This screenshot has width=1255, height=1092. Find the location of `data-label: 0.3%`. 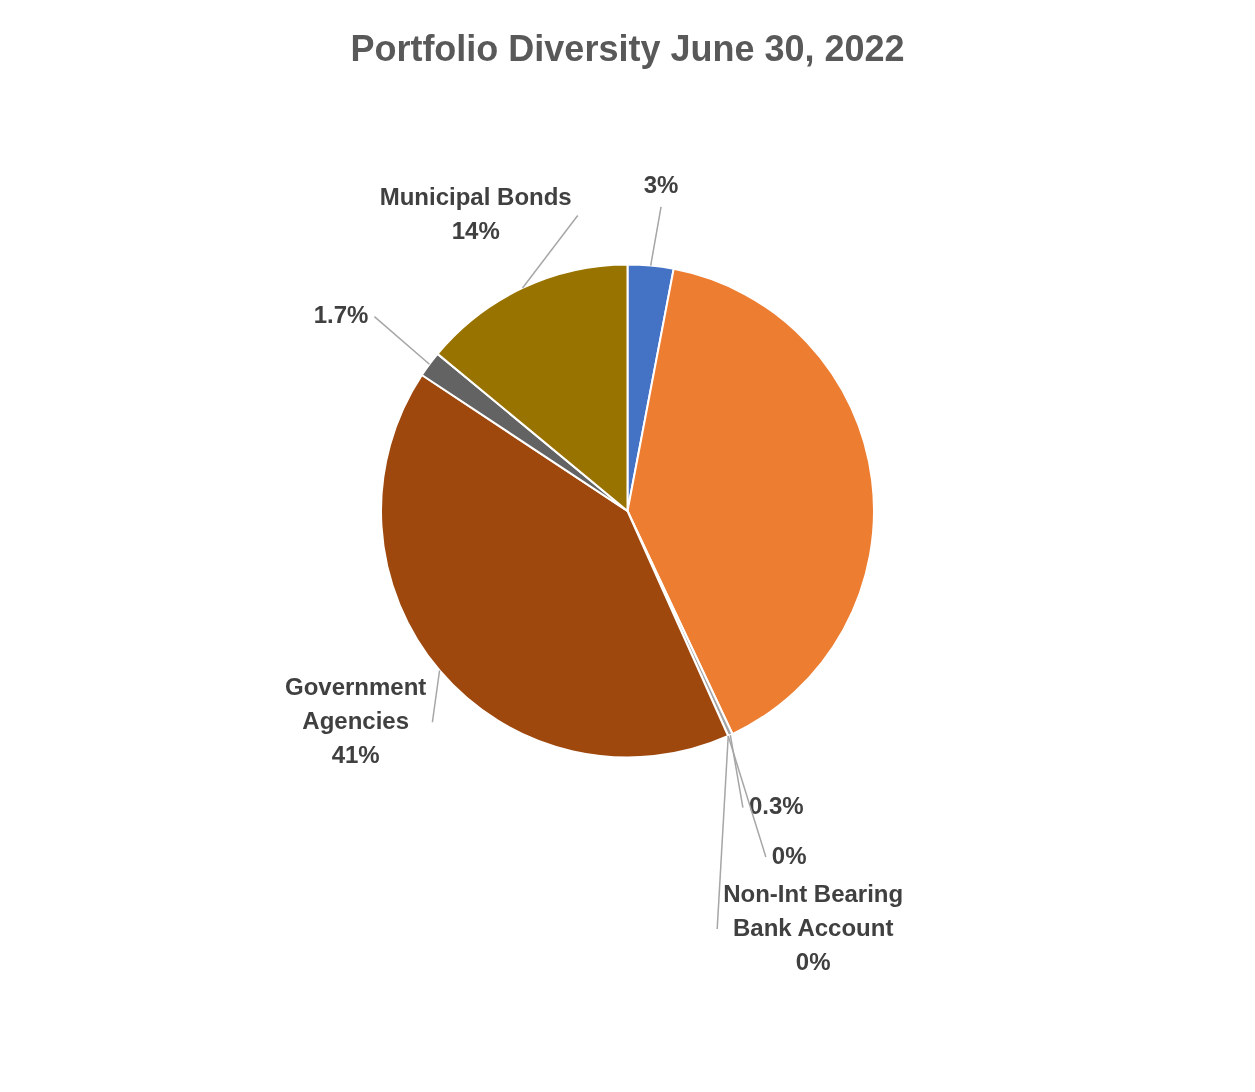

data-label: 0.3% is located at coordinates (776, 806).